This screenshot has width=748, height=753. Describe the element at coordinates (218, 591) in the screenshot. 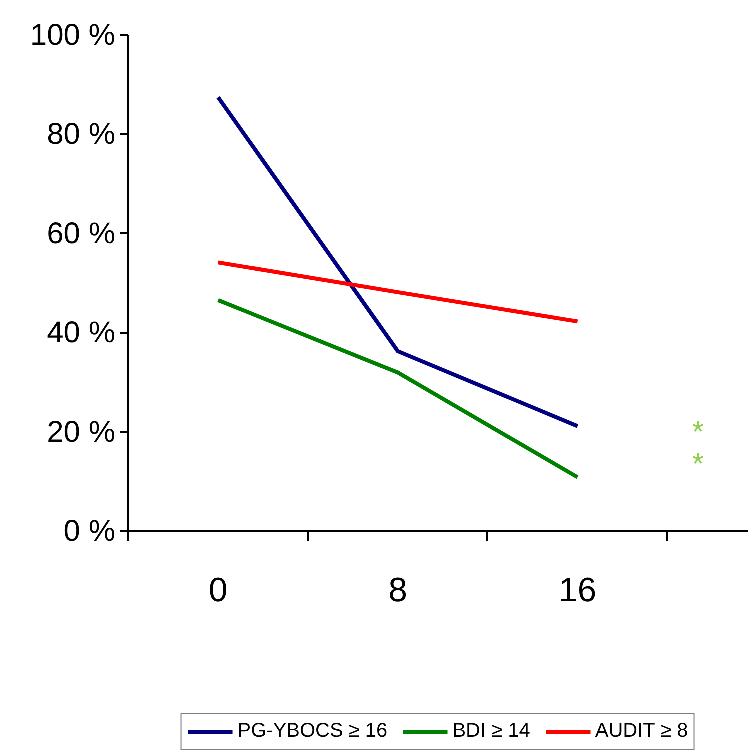

I see `x-tick-label: 0` at that location.